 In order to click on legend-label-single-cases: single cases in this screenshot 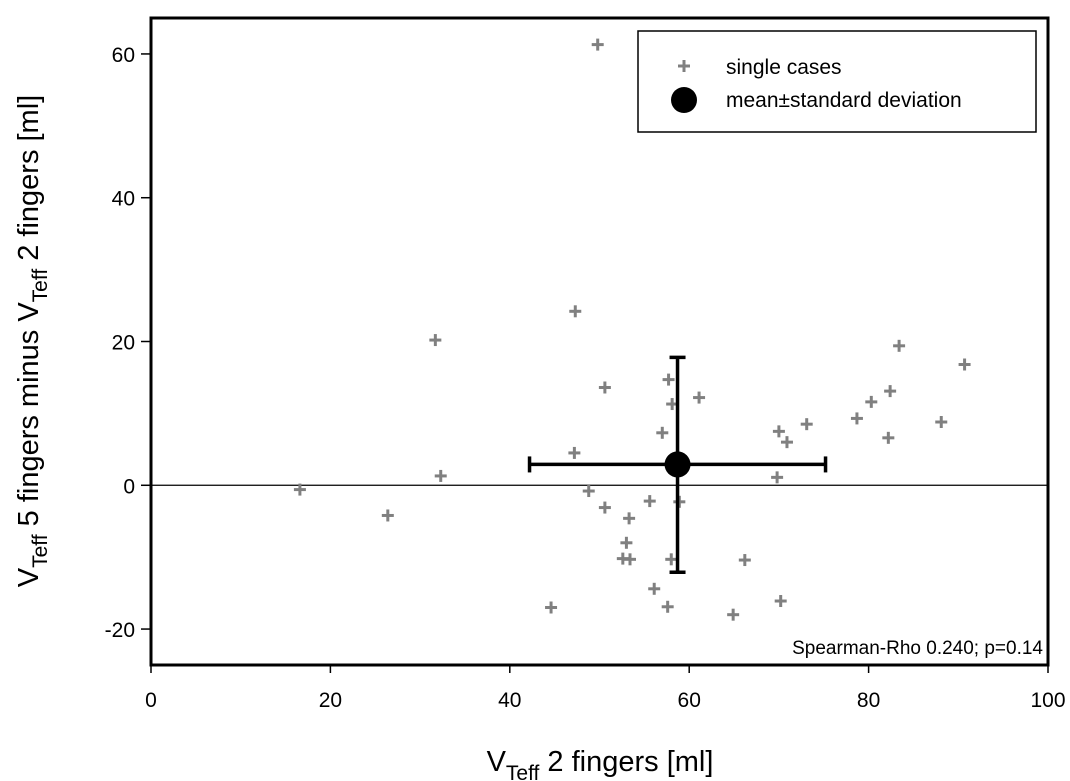, I will do `click(784, 67)`.